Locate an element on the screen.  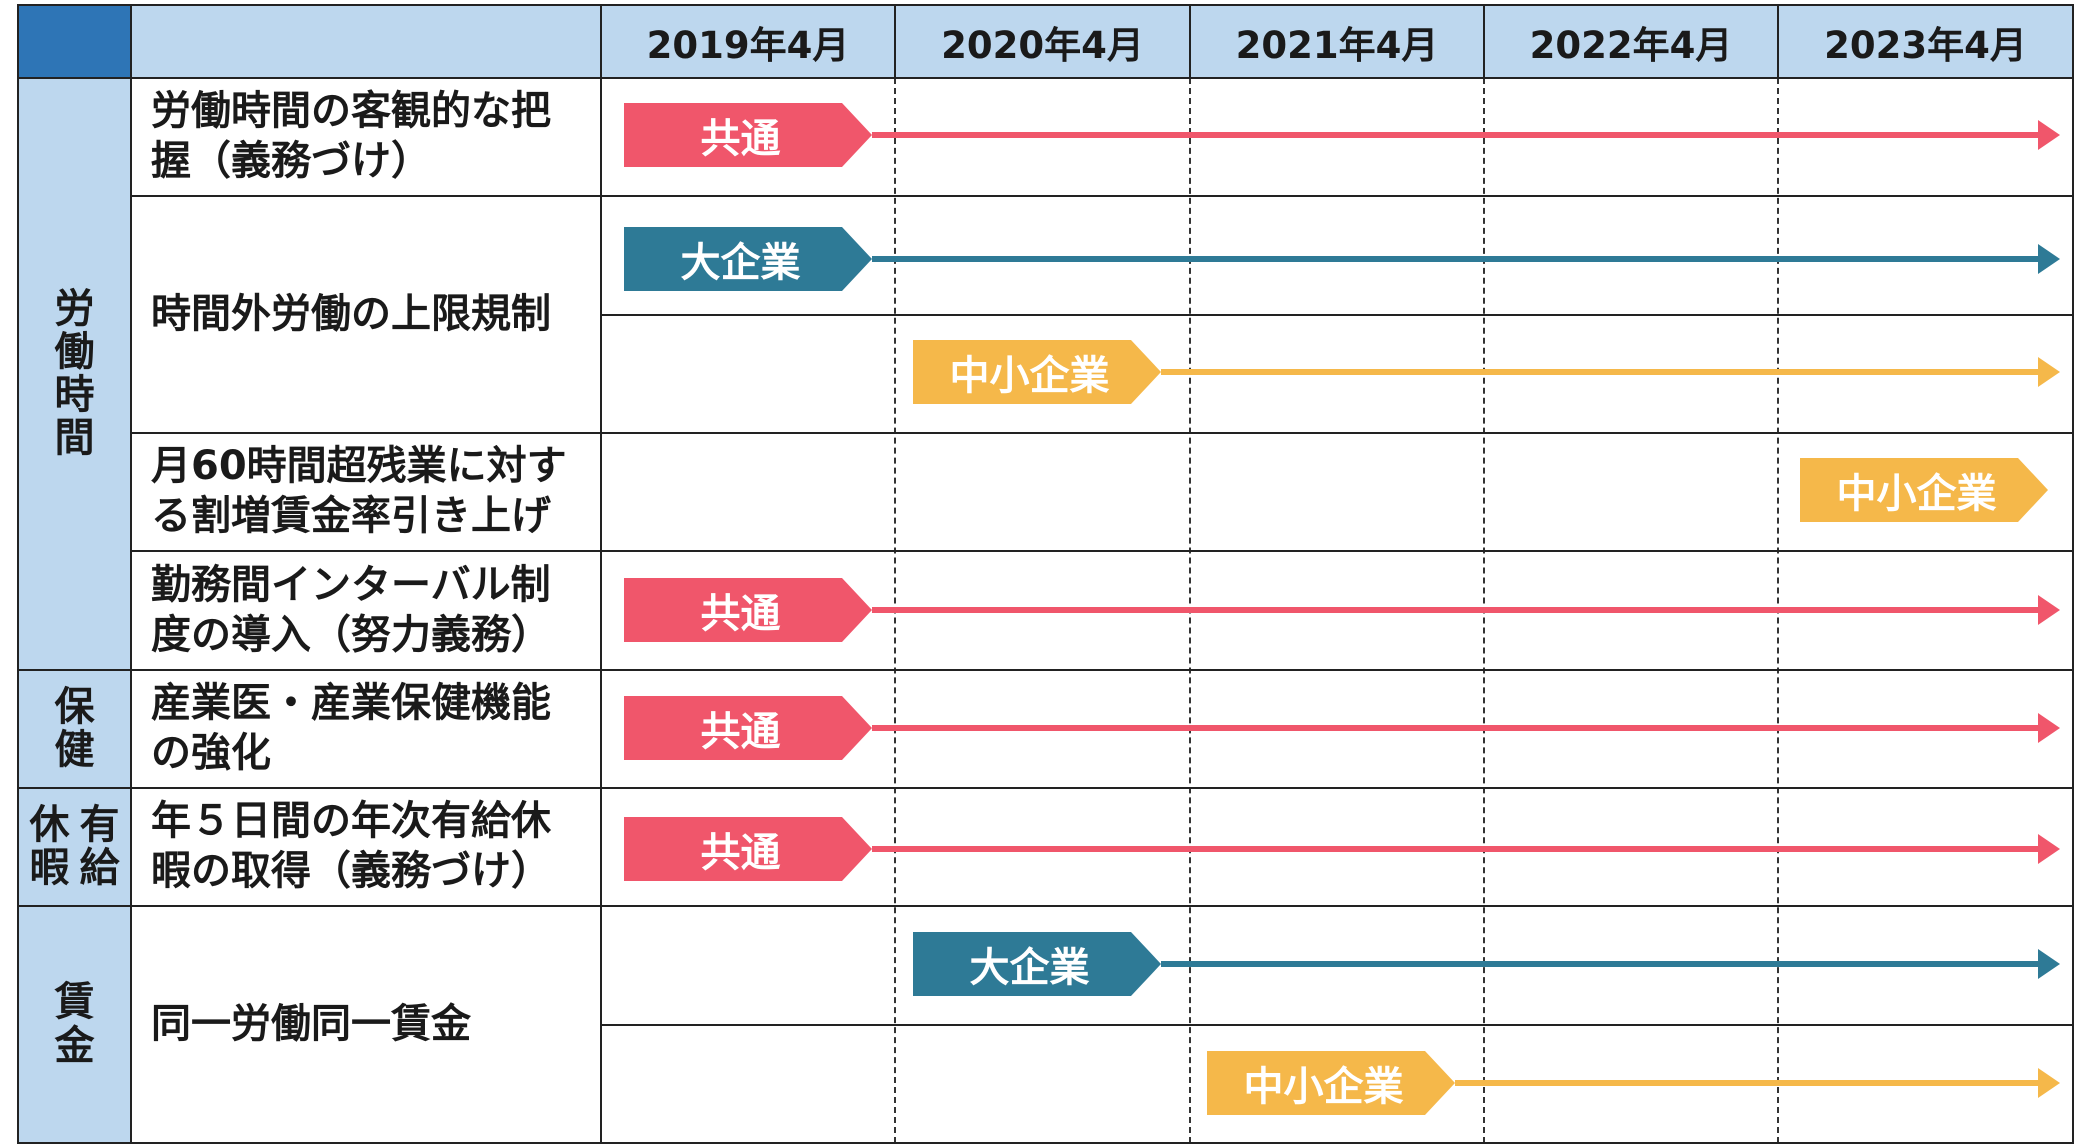
item-label: 同一労働同一賃金 is located at coordinates (311, 1023).